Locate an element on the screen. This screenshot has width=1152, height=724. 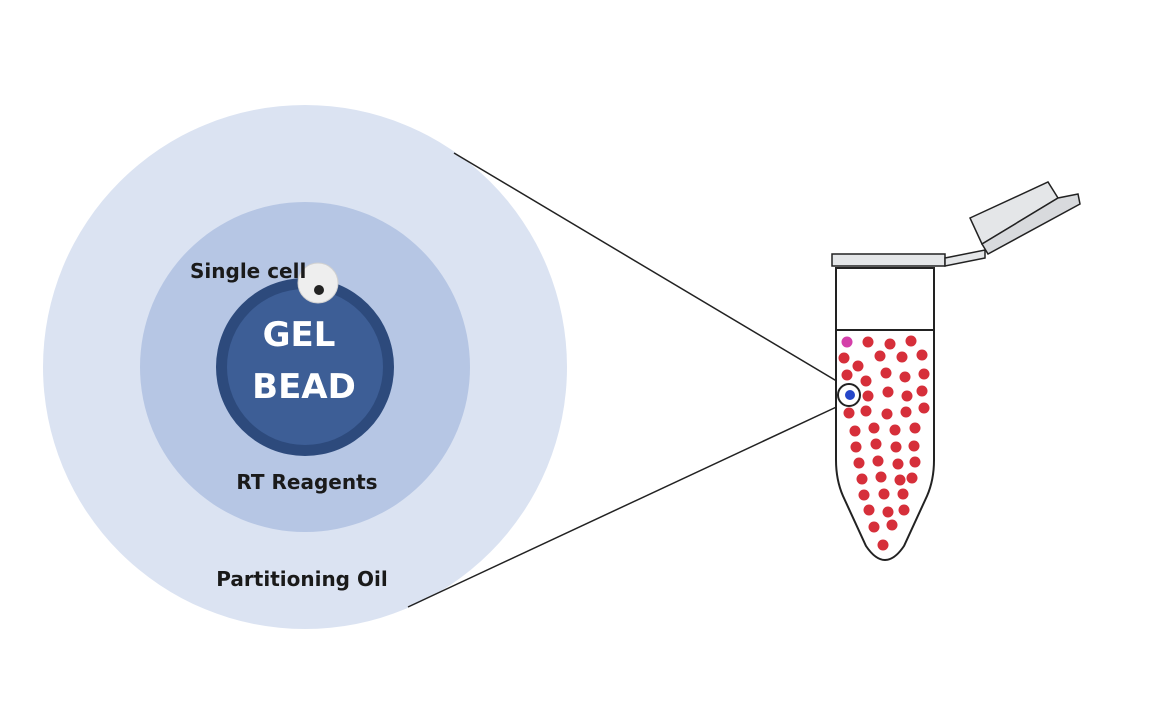
microcentrifuge-tube-icon is located at coordinates (956, 371).